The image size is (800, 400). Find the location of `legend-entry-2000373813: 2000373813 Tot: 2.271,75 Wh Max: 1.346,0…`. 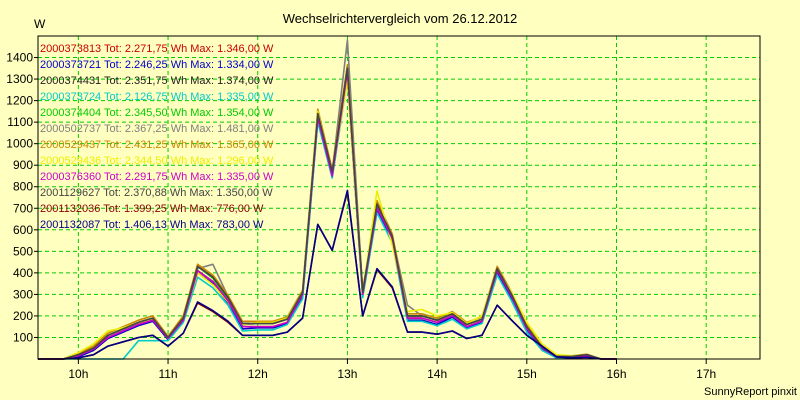

legend-entry-2000373813: 2000373813 Tot: 2.271,75 Wh Max: 1.346,0… is located at coordinates (157, 49).